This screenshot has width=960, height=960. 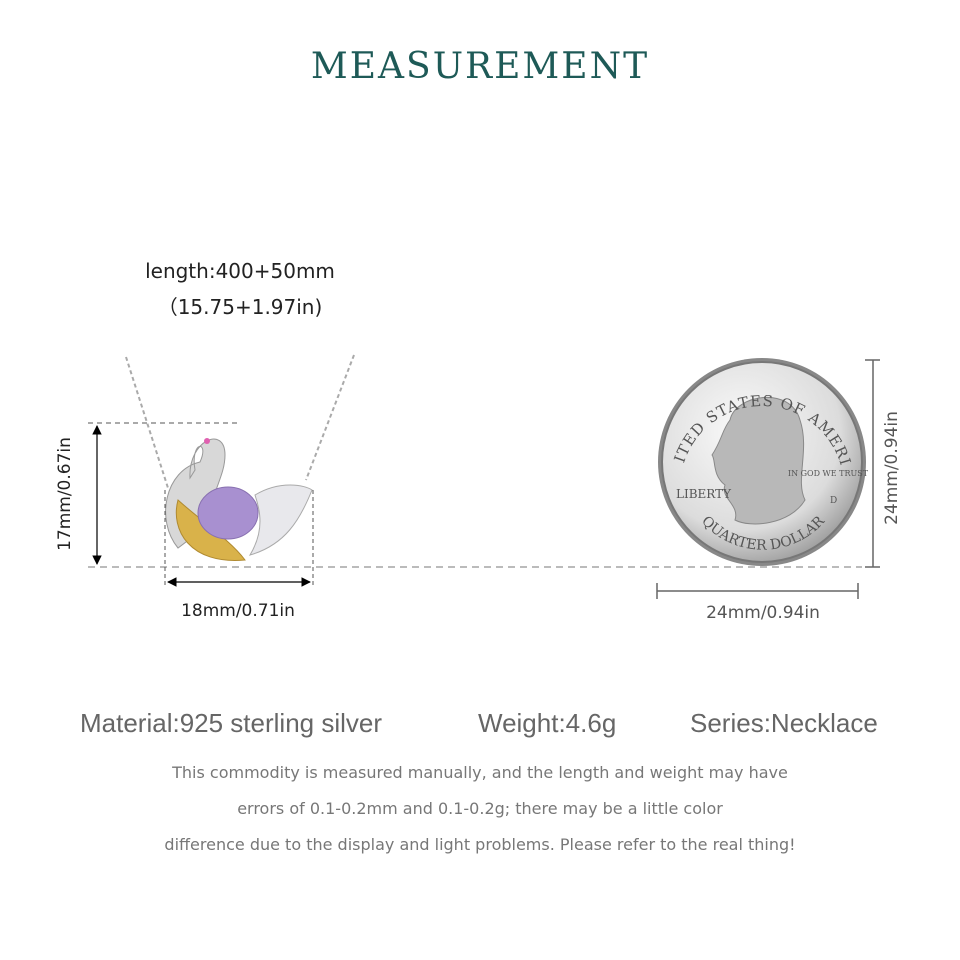 I want to click on series-spec: Series:Necklace, so click(x=784, y=723).